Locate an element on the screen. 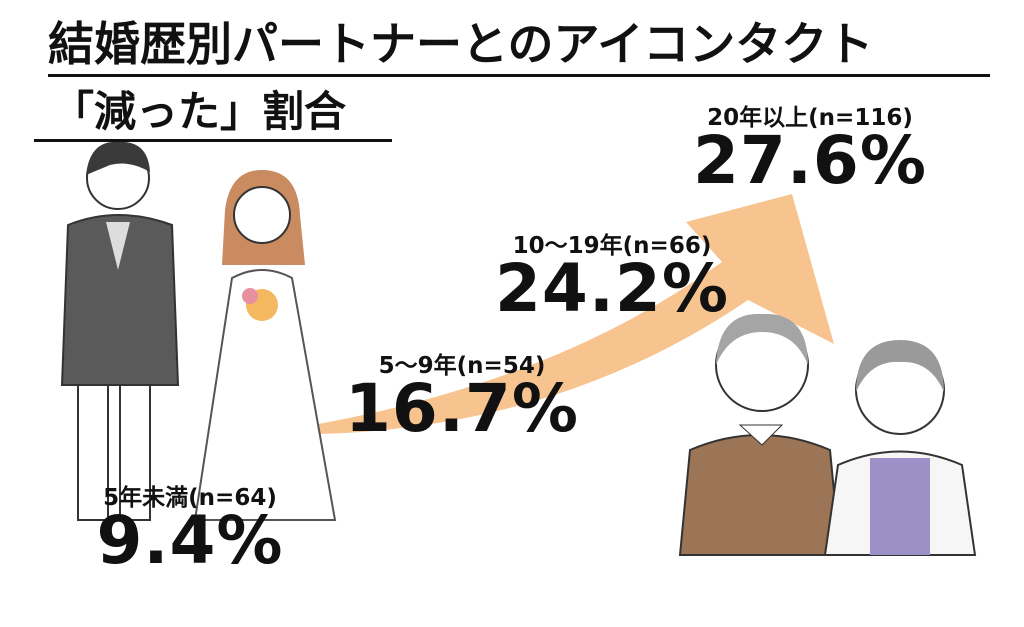 This screenshot has height=627, width=1024. group-label: 5年未満(n=64) is located at coordinates (190, 498).